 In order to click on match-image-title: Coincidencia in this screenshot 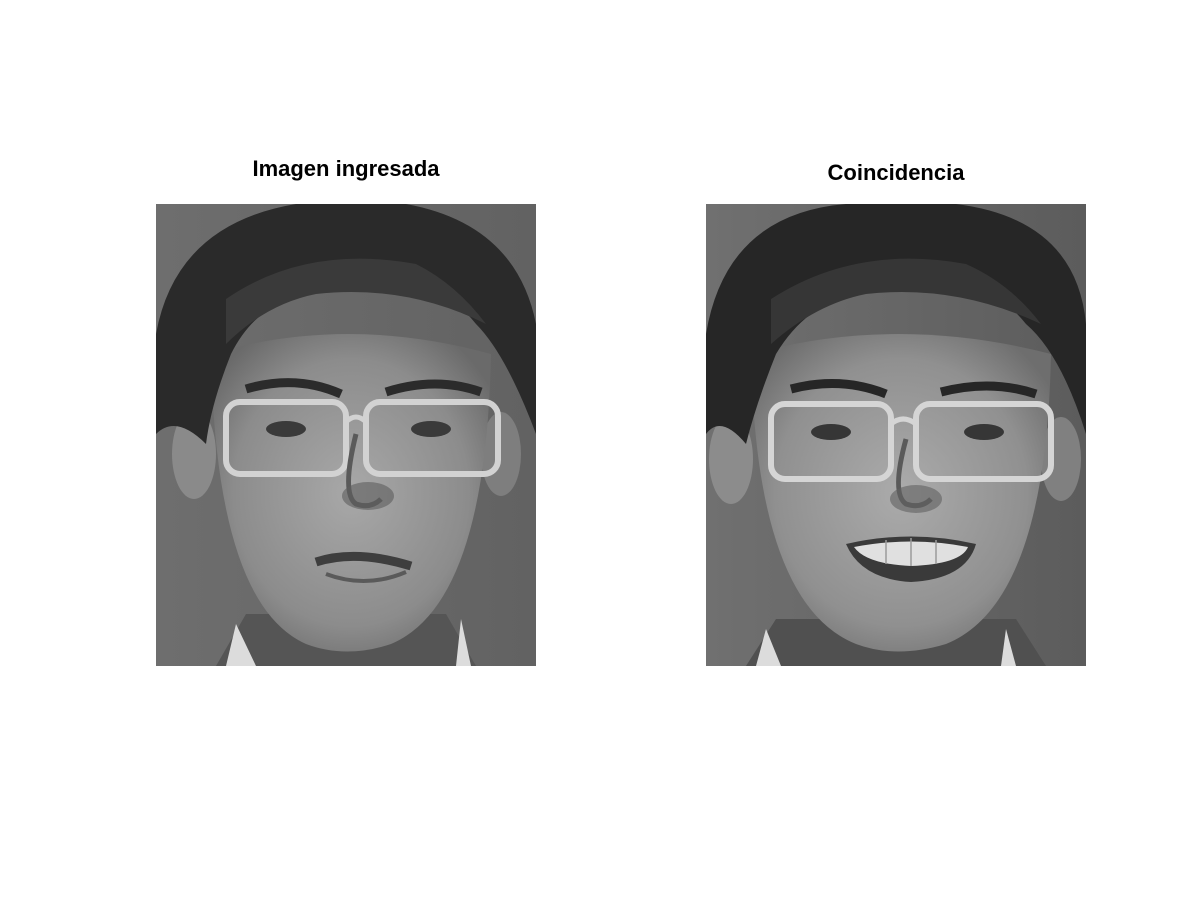, I will do `click(896, 172)`.